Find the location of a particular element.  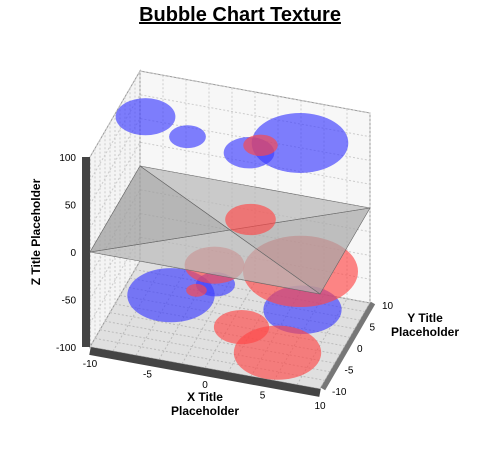

x-tick-label: 5 is located at coordinates (263, 396).